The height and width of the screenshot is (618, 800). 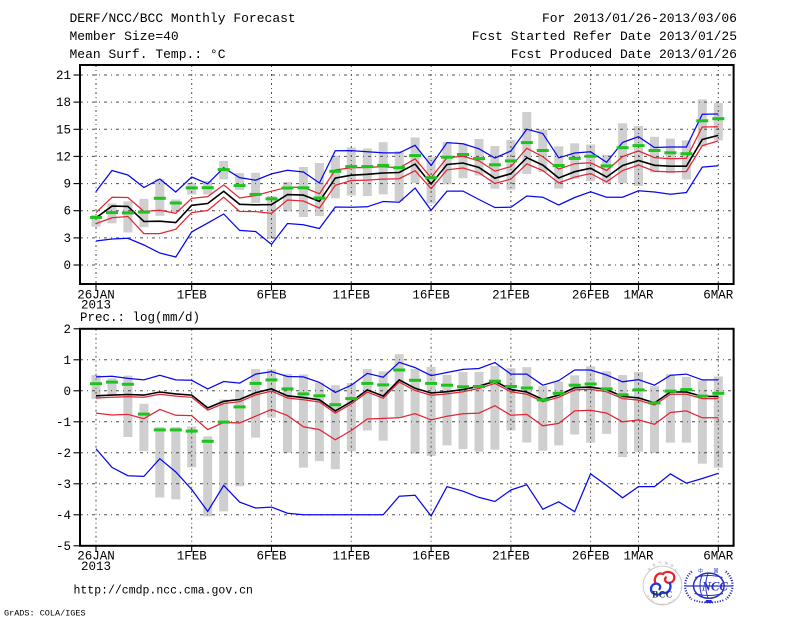 What do you see at coordinates (639, 18) in the screenshot?
I see `svg-text: For 2013/01/26-2013/03/06` at bounding box center [639, 18].